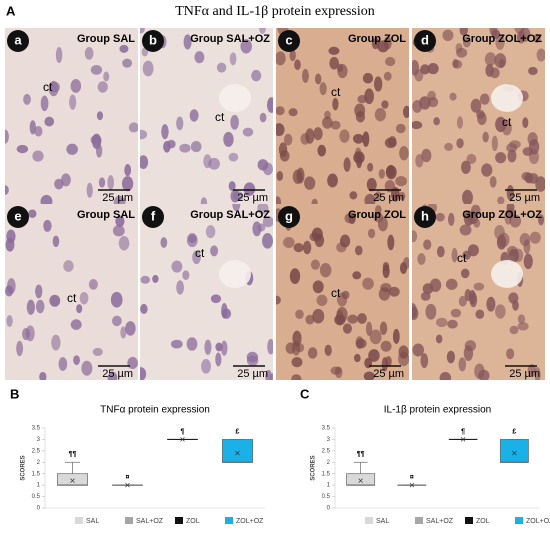 This screenshot has height=535, width=550. What do you see at coordinates (329, 486) in the screenshot?
I see `y-tick-label: 1` at bounding box center [329, 486].